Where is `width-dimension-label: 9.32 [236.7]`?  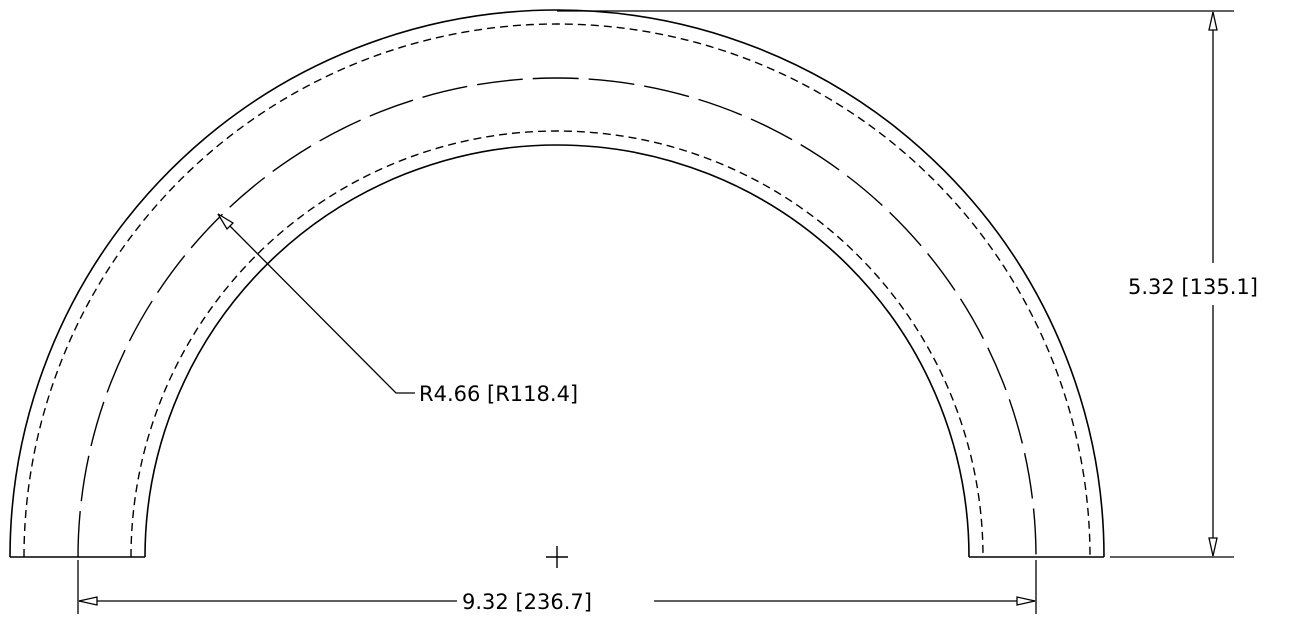 width-dimension-label: 9.32 [236.7] is located at coordinates (527, 602).